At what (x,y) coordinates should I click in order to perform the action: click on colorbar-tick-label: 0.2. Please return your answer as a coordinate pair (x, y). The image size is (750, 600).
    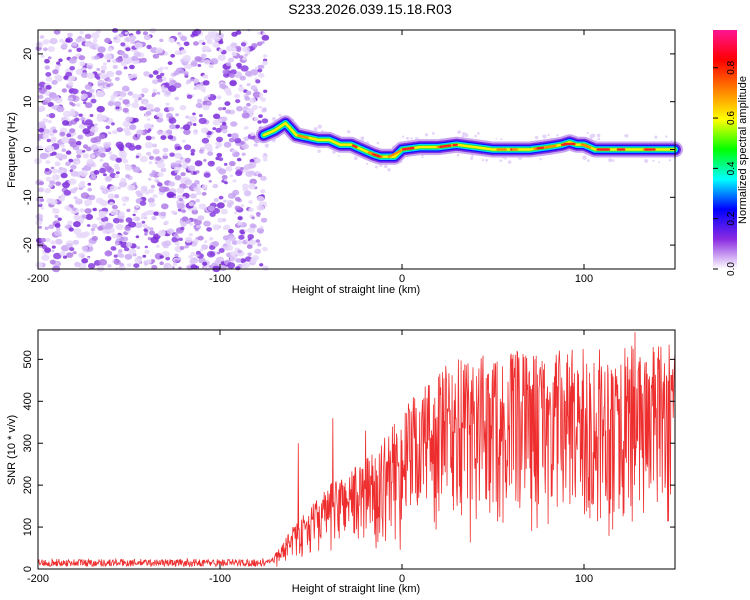
    Looking at the image, I should click on (731, 218).